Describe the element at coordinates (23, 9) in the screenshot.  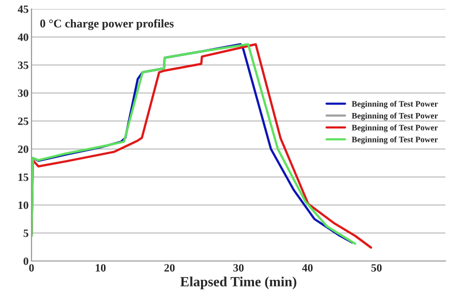
I see `y-tick-label: 45` at that location.